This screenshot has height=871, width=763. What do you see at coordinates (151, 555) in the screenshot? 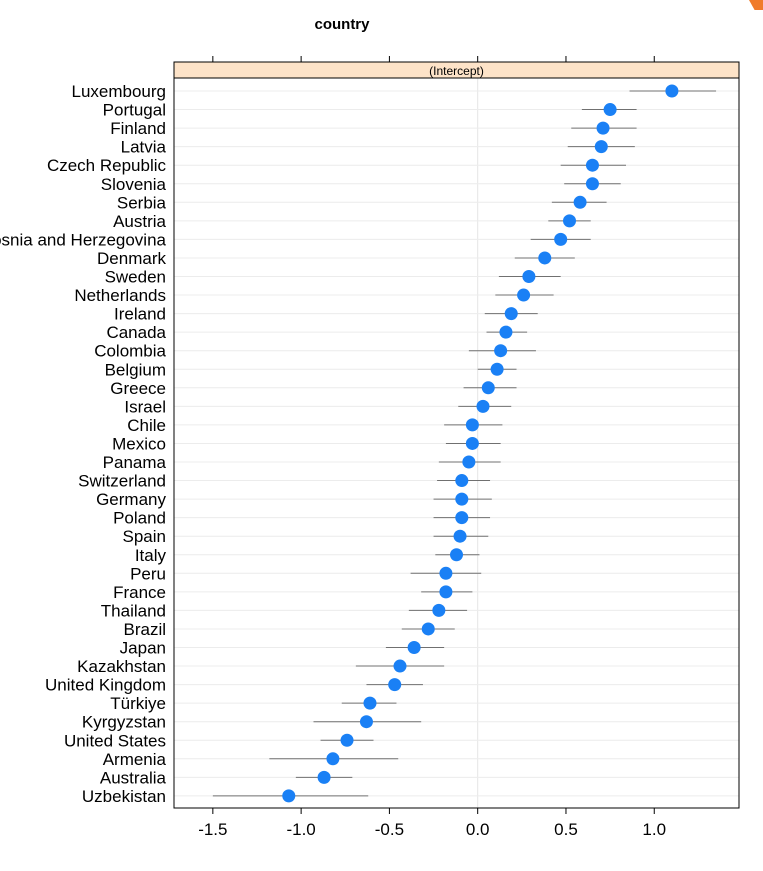
I see `country-label: Italy` at bounding box center [151, 555].